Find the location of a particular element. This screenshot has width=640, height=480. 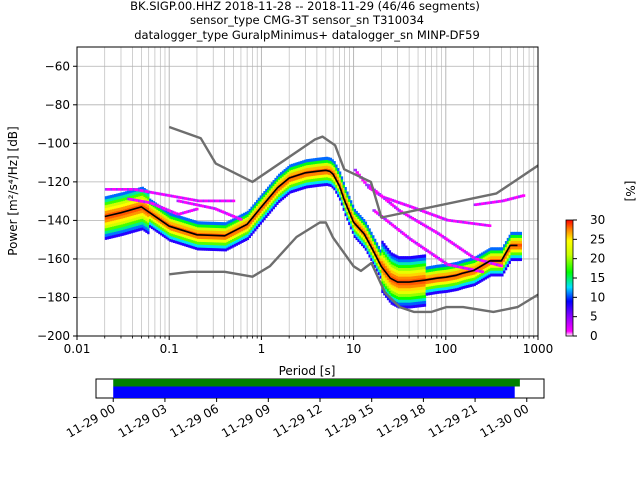

series-low-noise-model is located at coordinates (353, 267).